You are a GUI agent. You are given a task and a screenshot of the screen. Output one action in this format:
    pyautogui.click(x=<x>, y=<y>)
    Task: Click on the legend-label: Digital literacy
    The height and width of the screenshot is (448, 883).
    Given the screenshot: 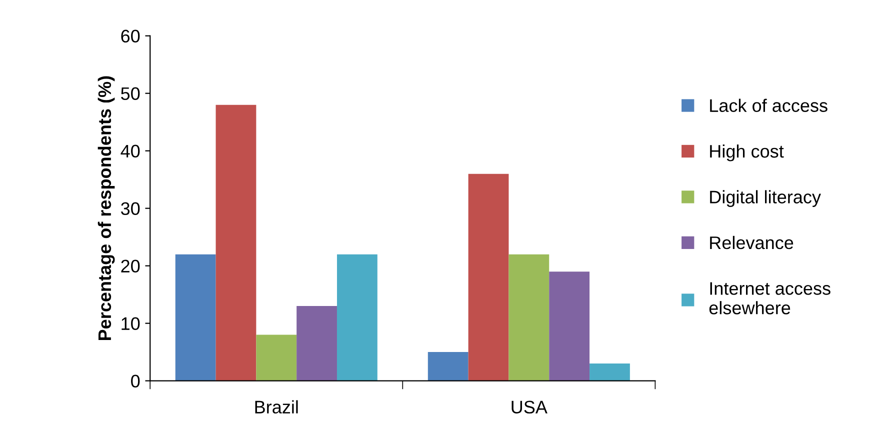 What is the action you would take?
    pyautogui.click(x=765, y=199)
    